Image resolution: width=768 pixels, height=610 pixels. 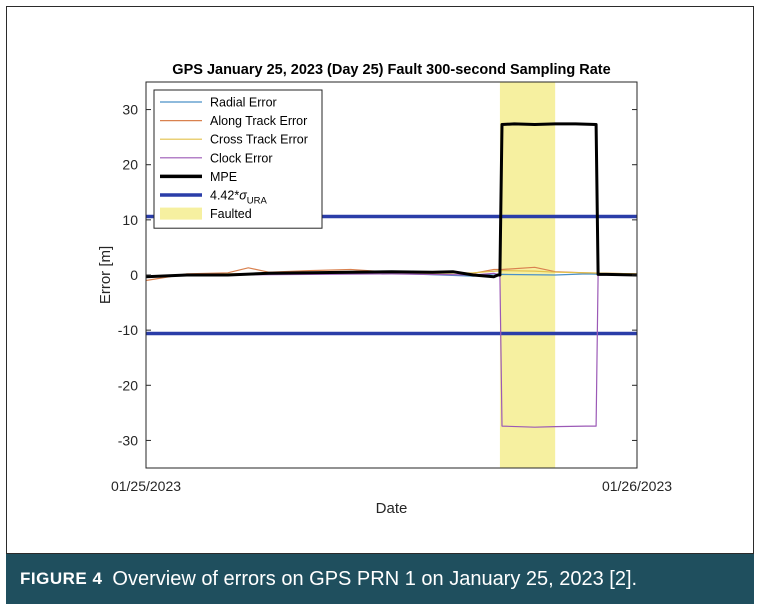 What do you see at coordinates (146, 486) in the screenshot?
I see `x-tick-label: 01/25/2023` at bounding box center [146, 486].